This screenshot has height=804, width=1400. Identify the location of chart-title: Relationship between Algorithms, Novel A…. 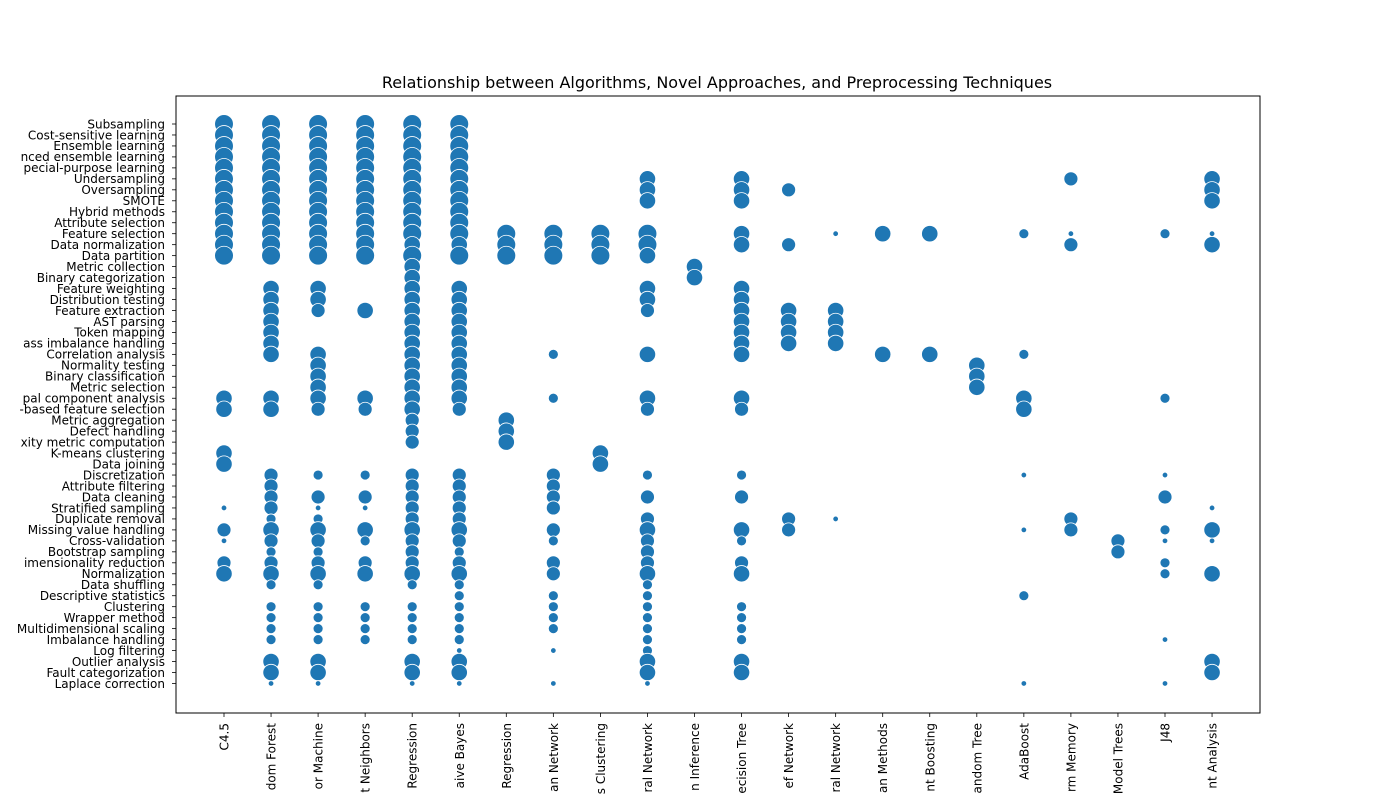
(717, 82).